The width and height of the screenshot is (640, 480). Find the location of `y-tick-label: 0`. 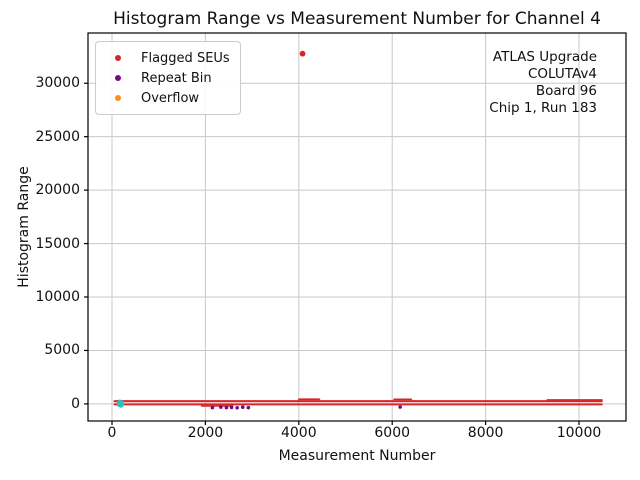

y-tick-label: 0 is located at coordinates (75, 403).